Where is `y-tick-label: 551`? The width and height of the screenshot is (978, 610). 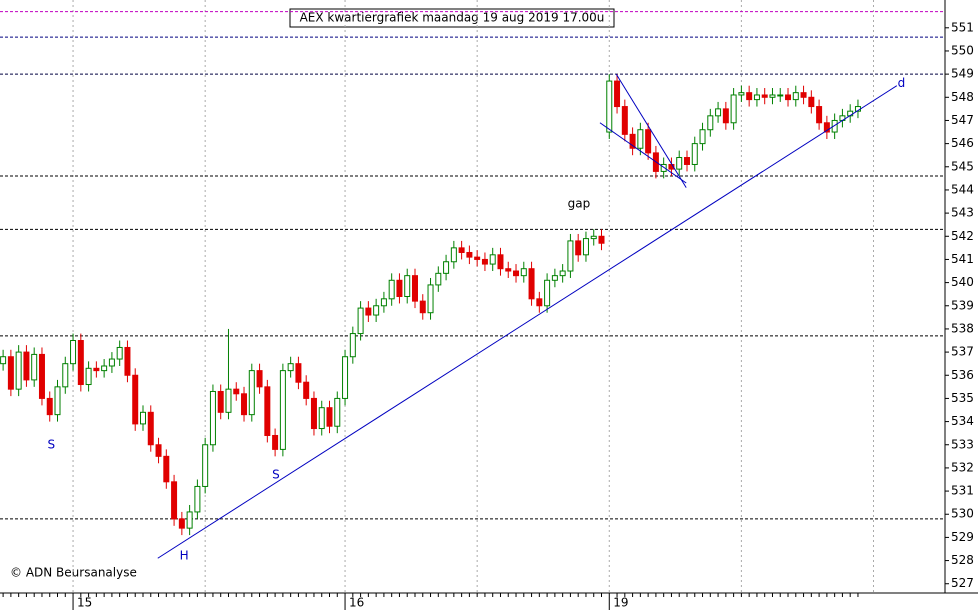 y-tick-label: 551 is located at coordinates (962, 27).